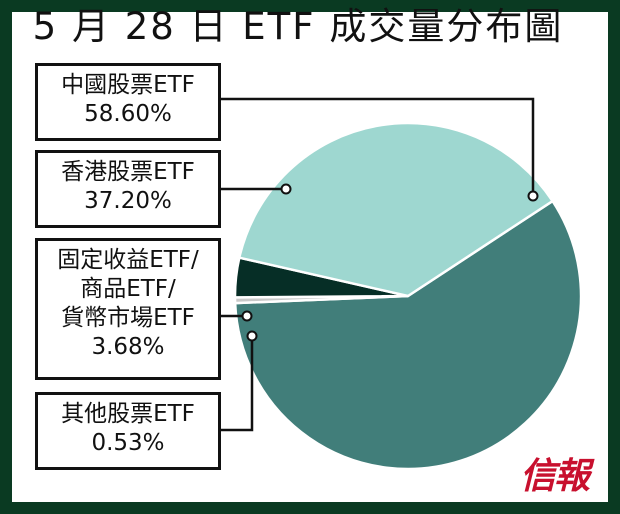 This screenshot has height=514, width=620. Describe the element at coordinates (286, 189) in the screenshot. I see `leader-hk-equity-dot` at that location.